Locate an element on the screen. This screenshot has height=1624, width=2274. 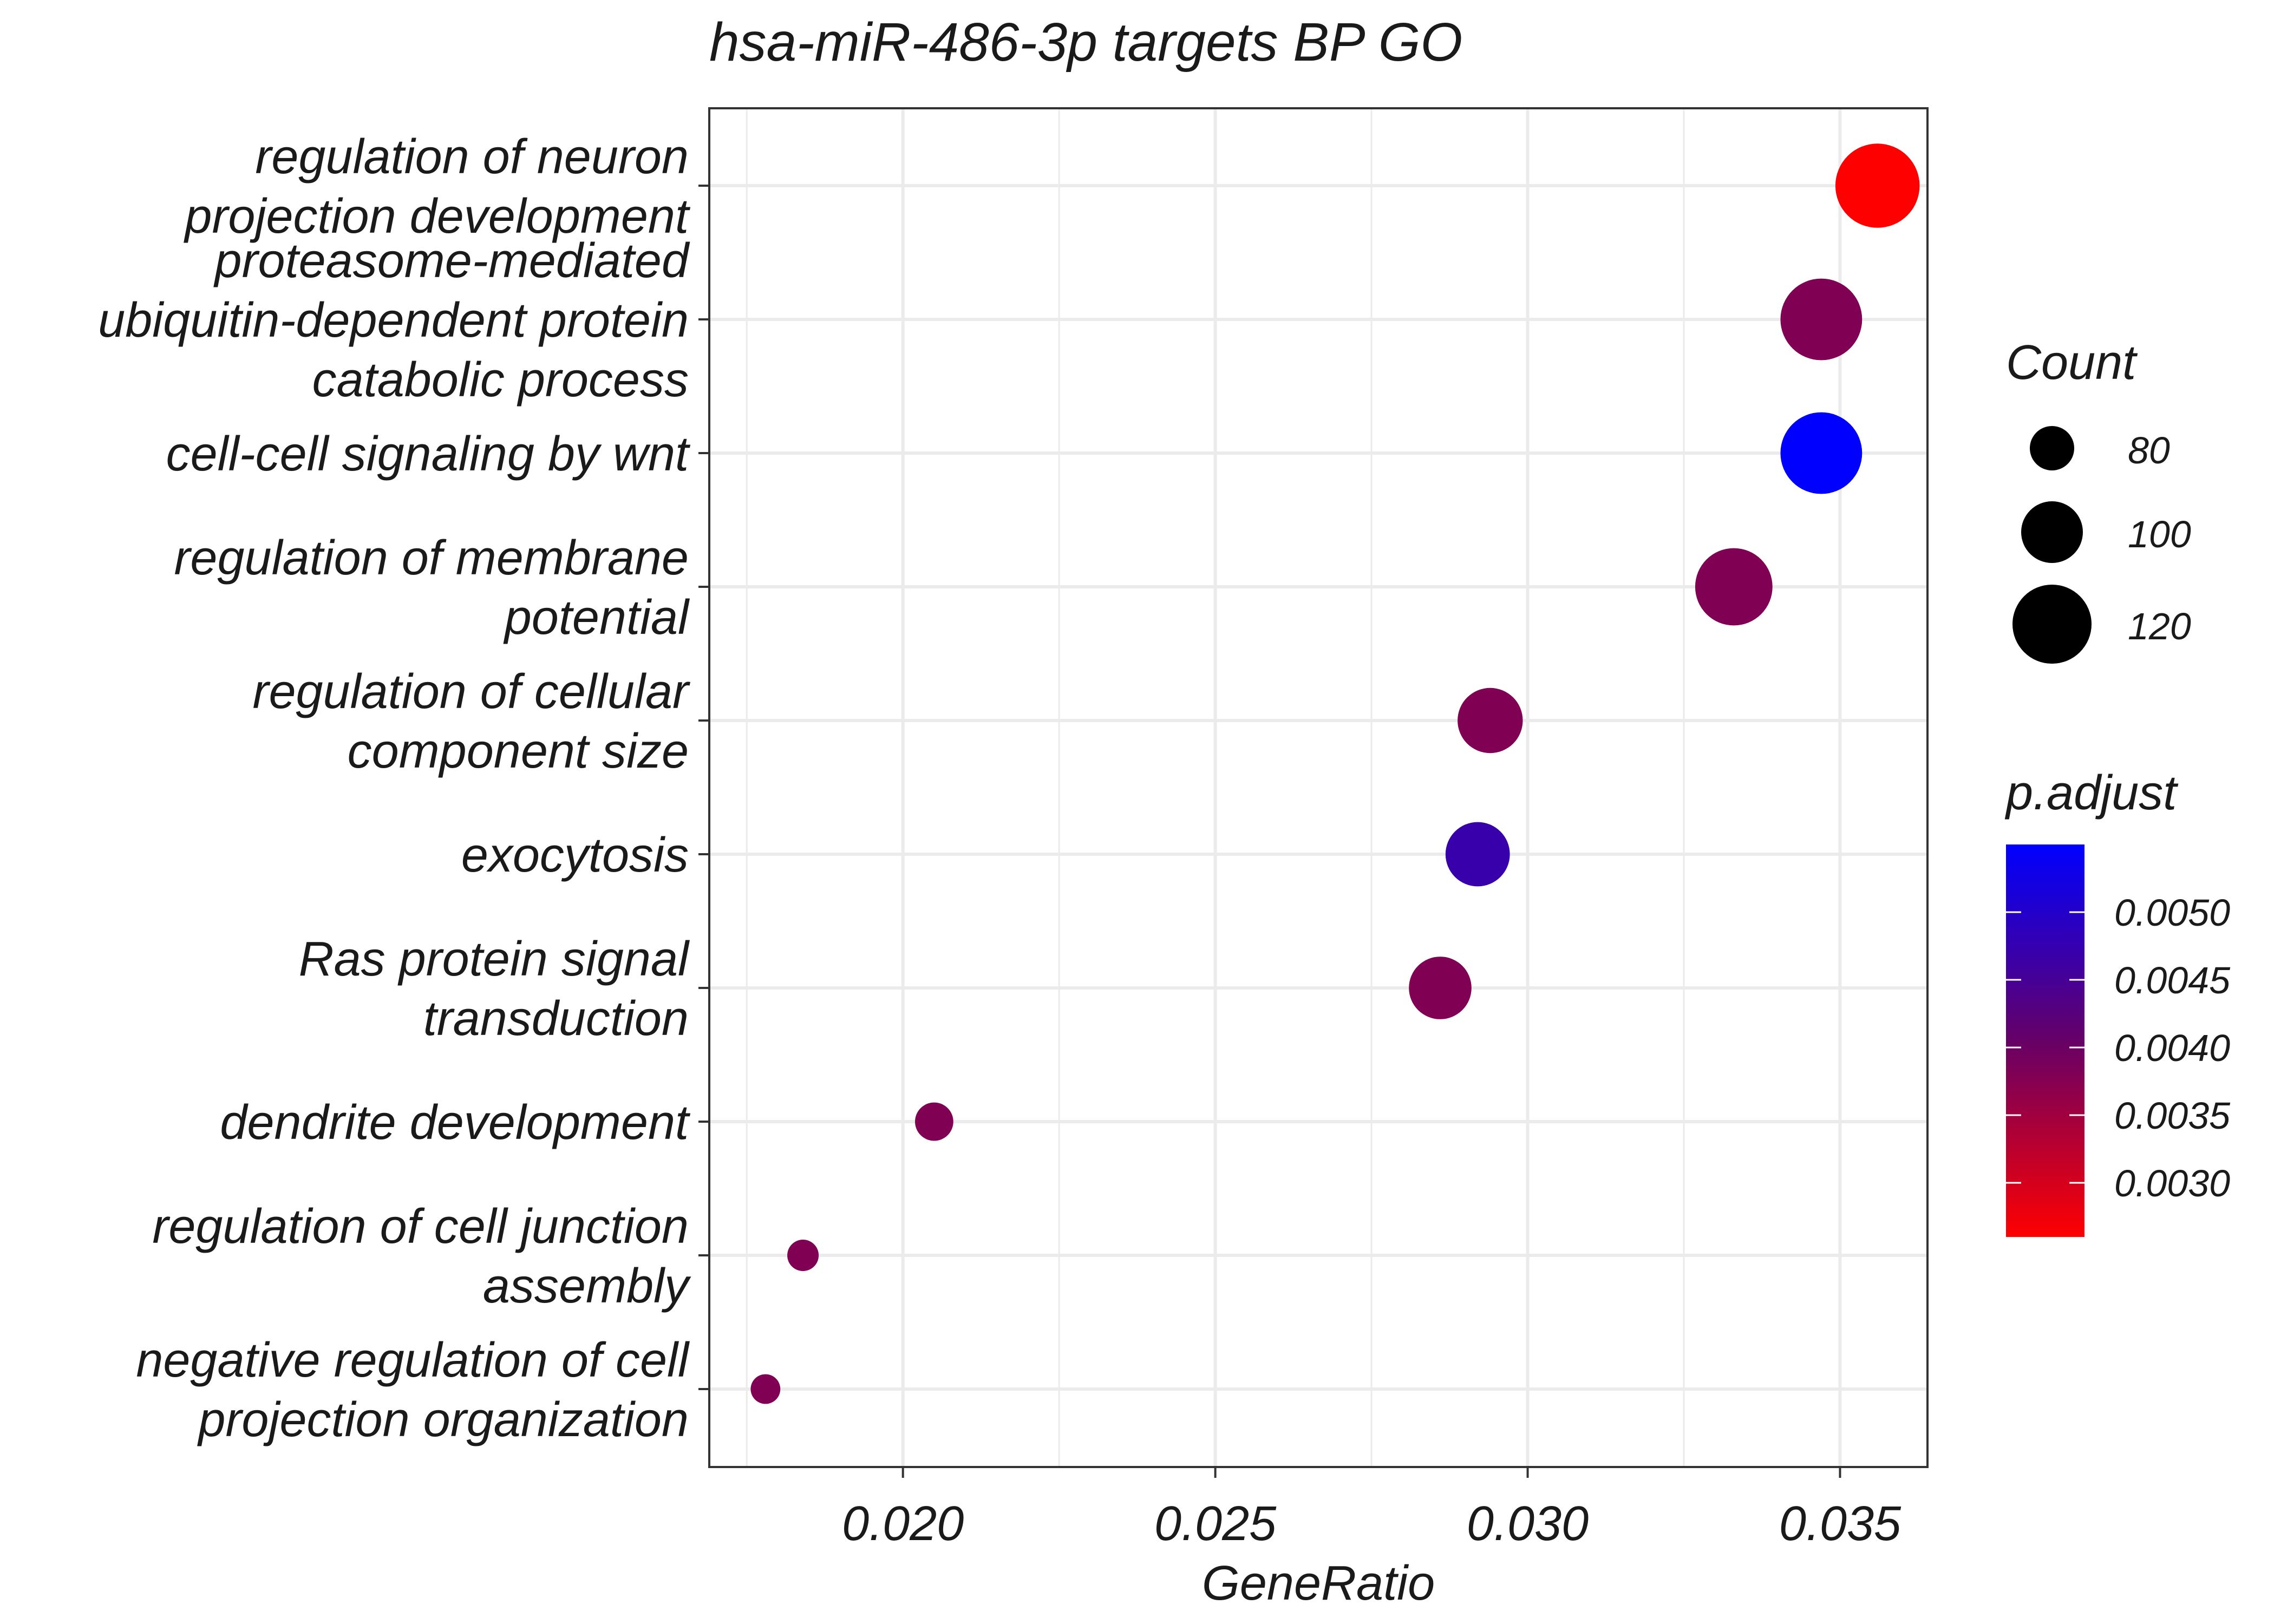
p-adjust-legend-title: p.adjust is located at coordinates (2092, 793).